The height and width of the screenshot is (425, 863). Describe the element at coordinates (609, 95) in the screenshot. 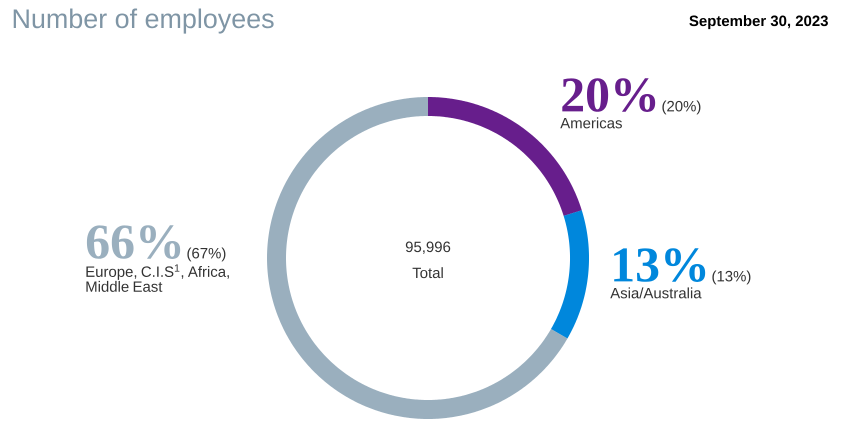

I see `data-label: 20%` at that location.